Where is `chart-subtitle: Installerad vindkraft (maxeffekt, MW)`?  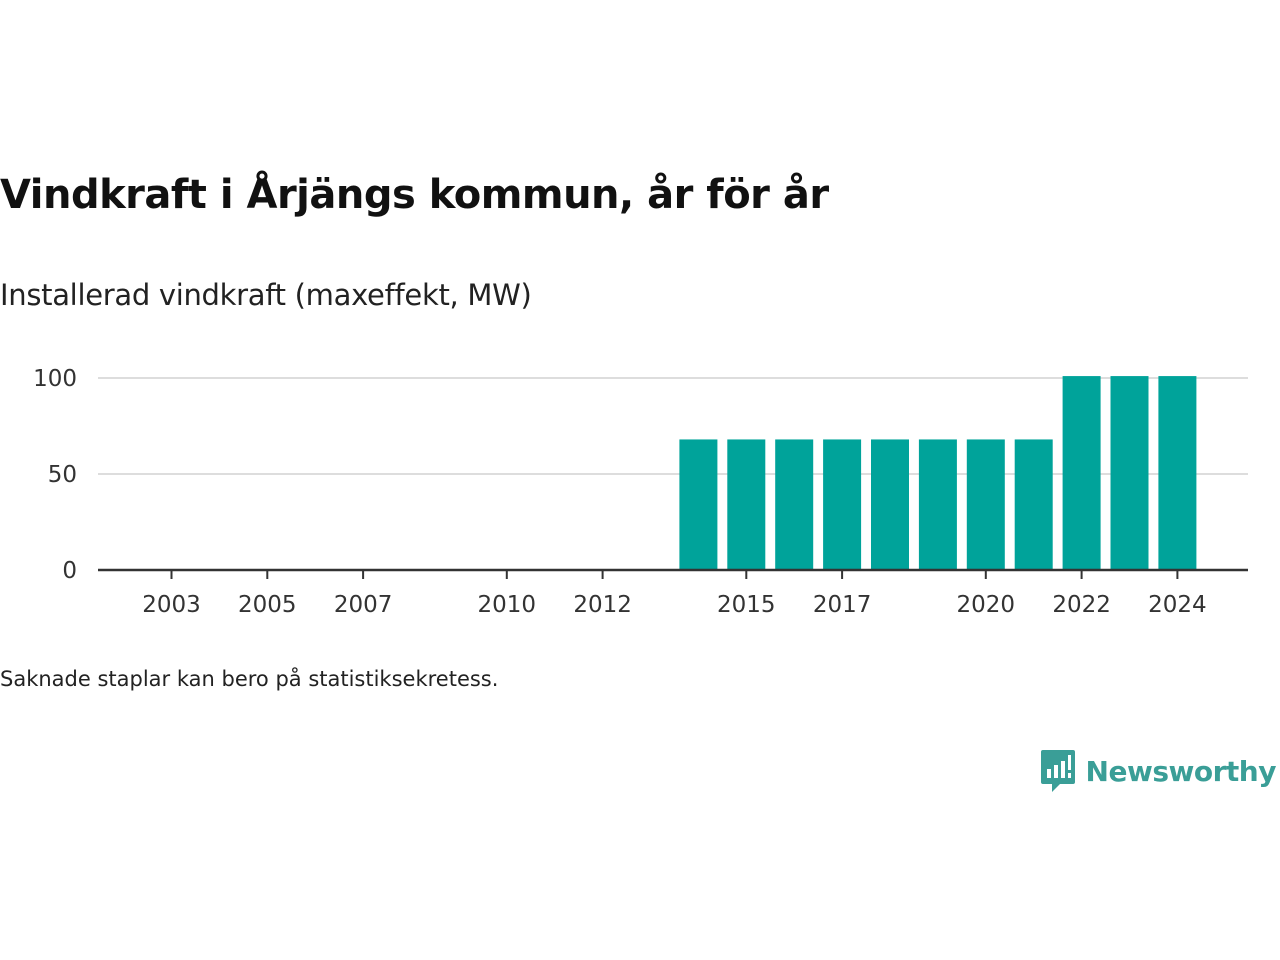 chart-subtitle: Installerad vindkraft (maxeffekt, MW) is located at coordinates (266, 295).